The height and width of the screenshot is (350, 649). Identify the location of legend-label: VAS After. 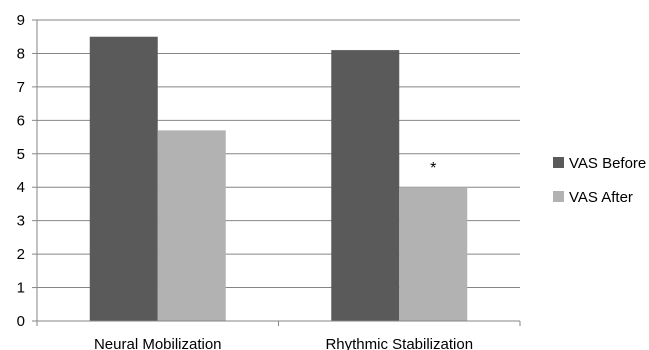
(601, 197).